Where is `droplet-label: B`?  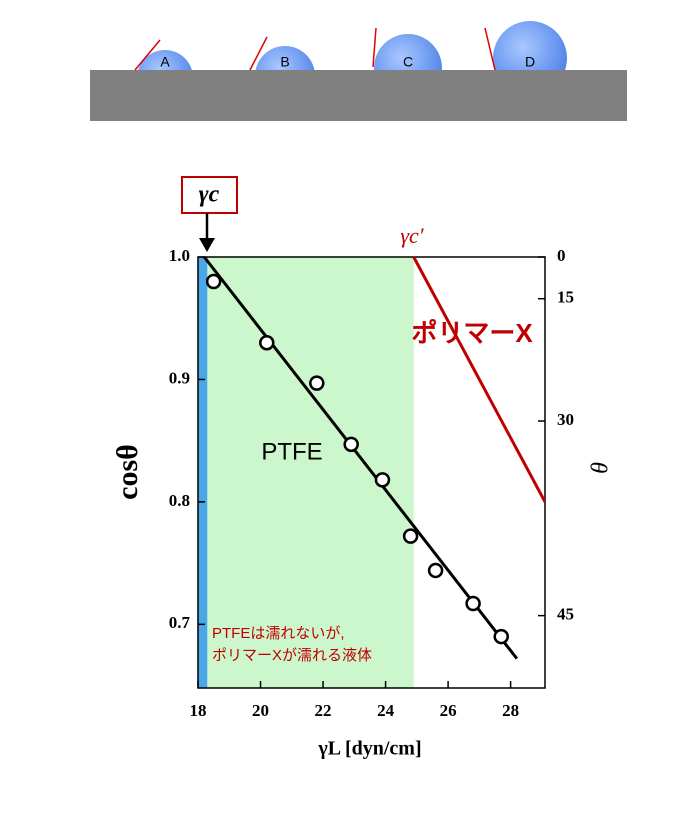
droplet-label: B is located at coordinates (284, 62).